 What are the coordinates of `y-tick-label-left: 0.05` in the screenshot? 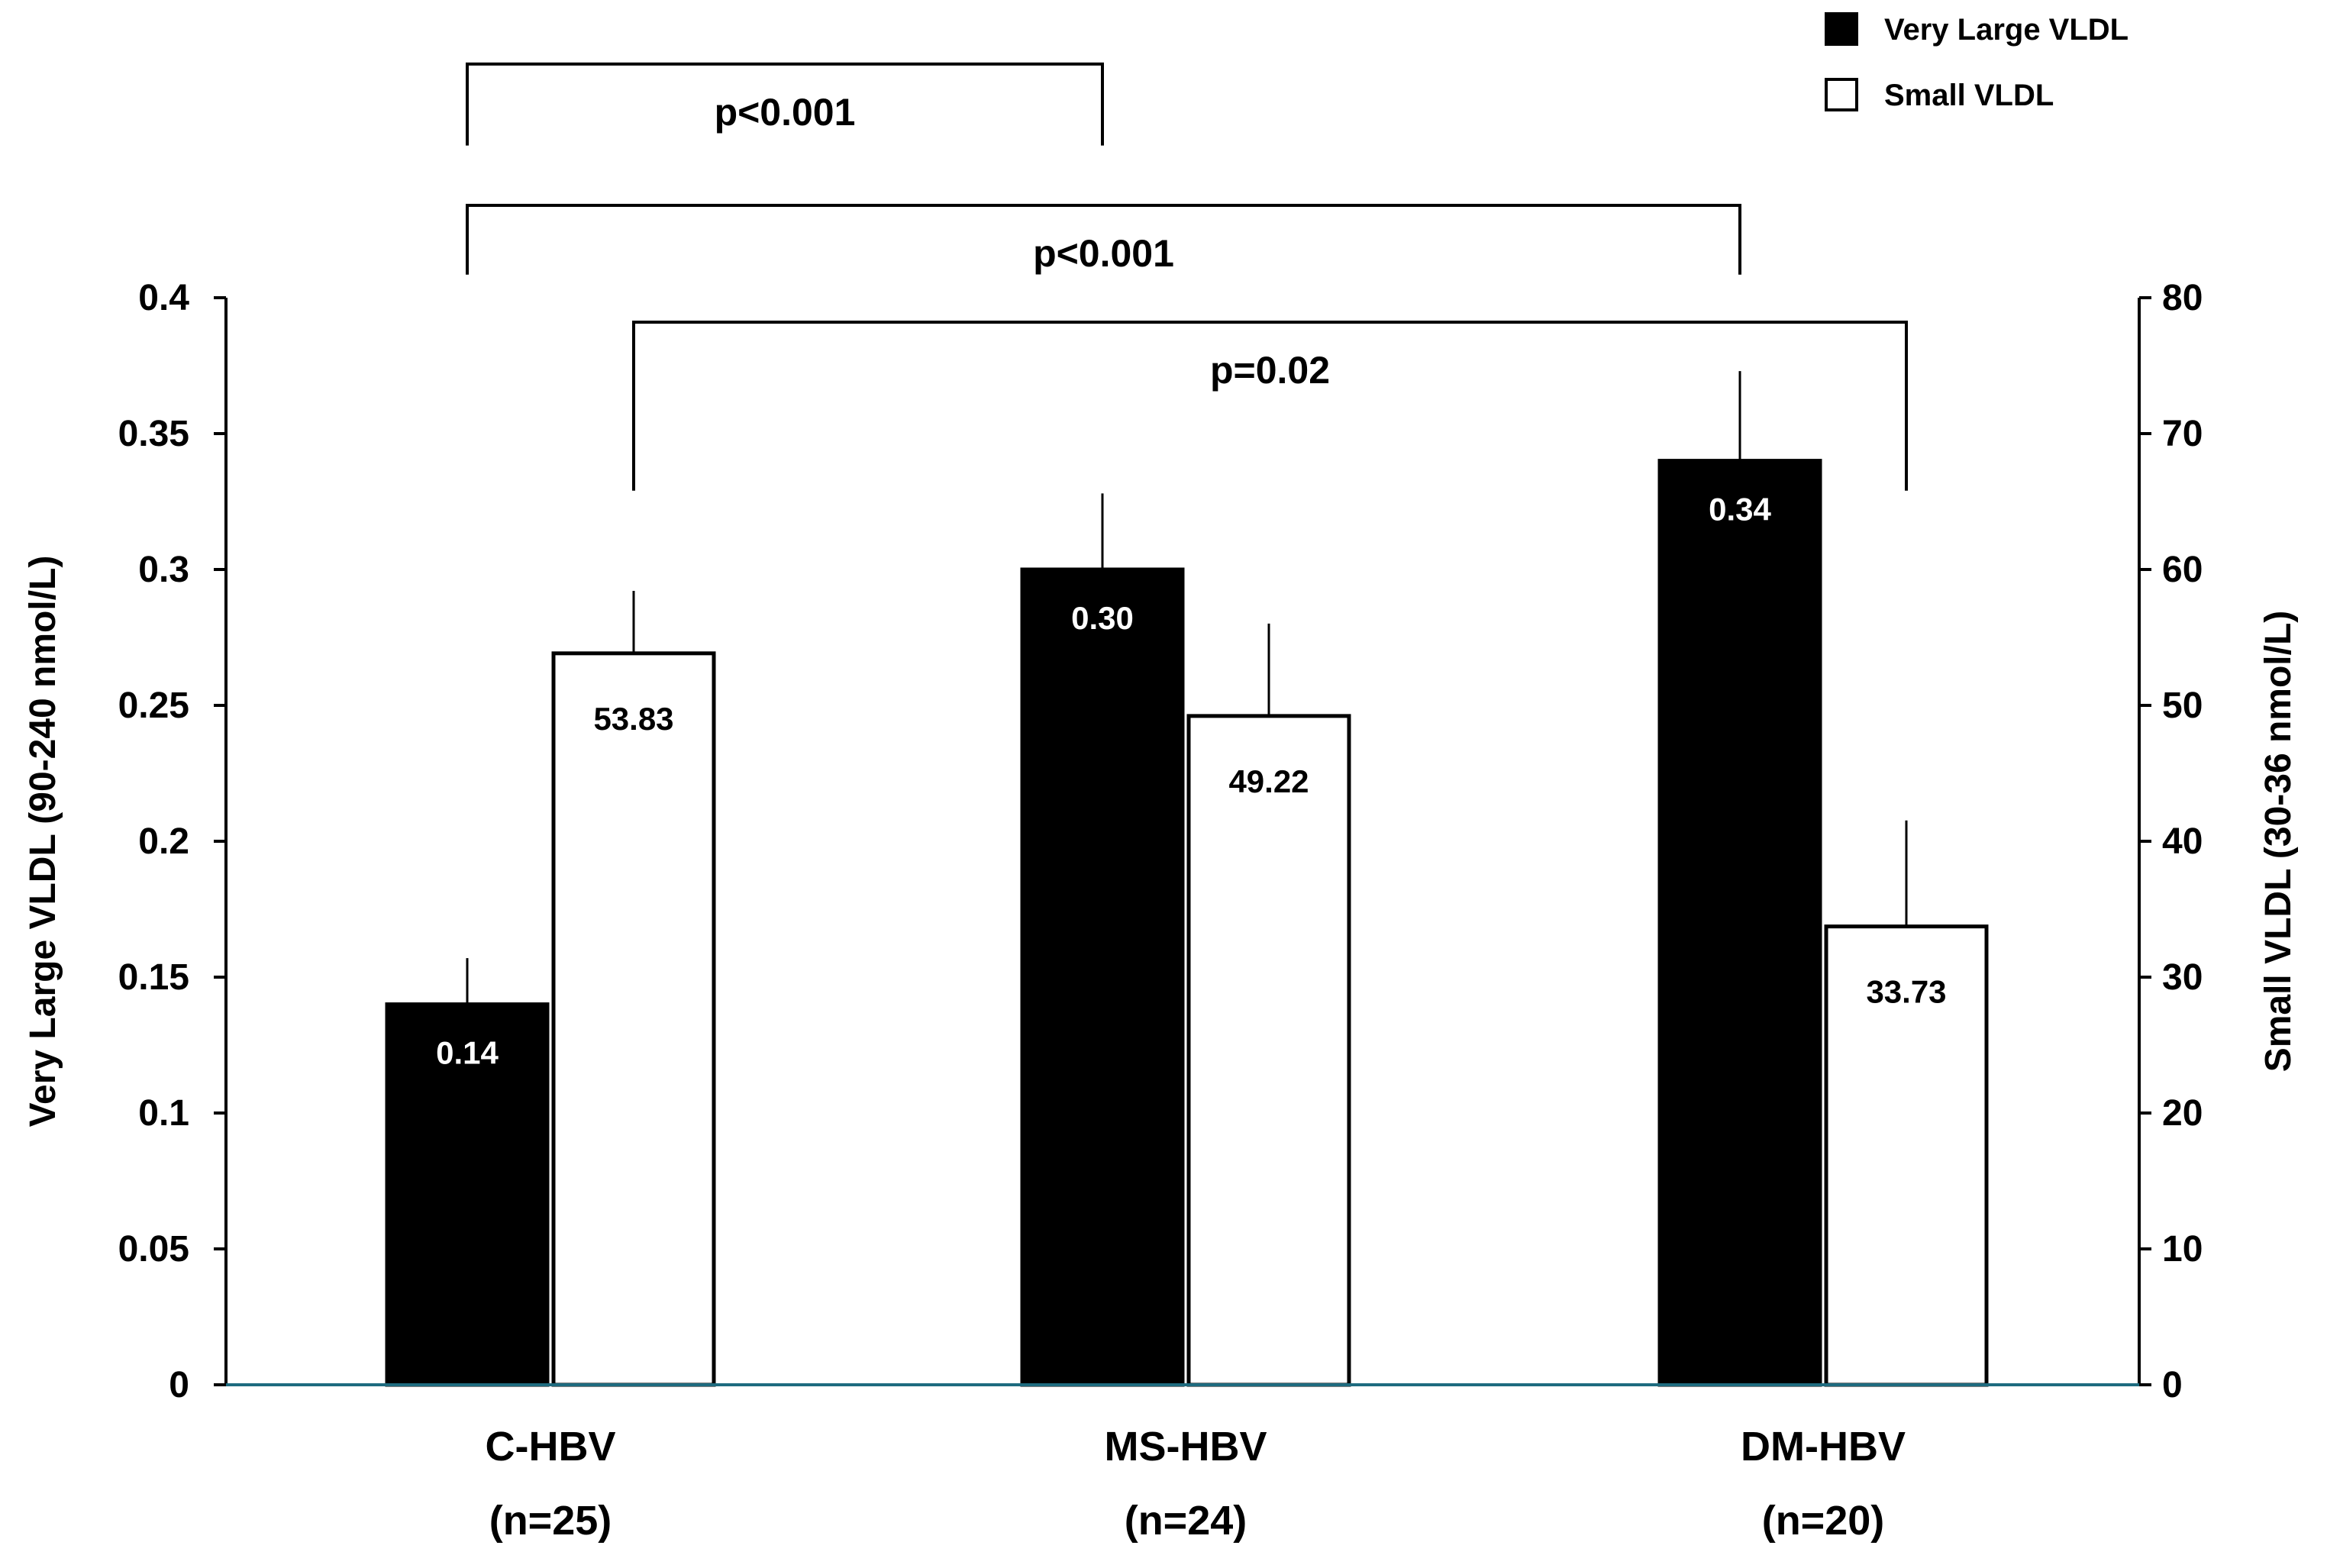 It's located at (154, 1249).